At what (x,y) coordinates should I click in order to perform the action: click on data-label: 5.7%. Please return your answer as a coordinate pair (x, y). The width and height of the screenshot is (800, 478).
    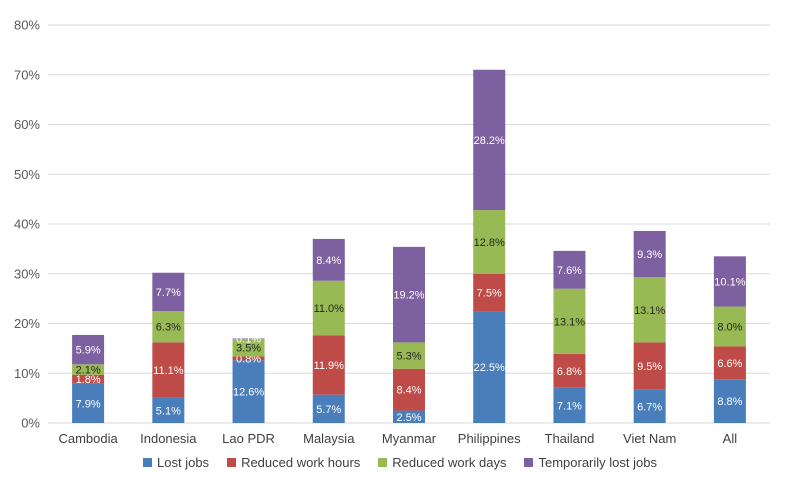
    Looking at the image, I should click on (328, 410).